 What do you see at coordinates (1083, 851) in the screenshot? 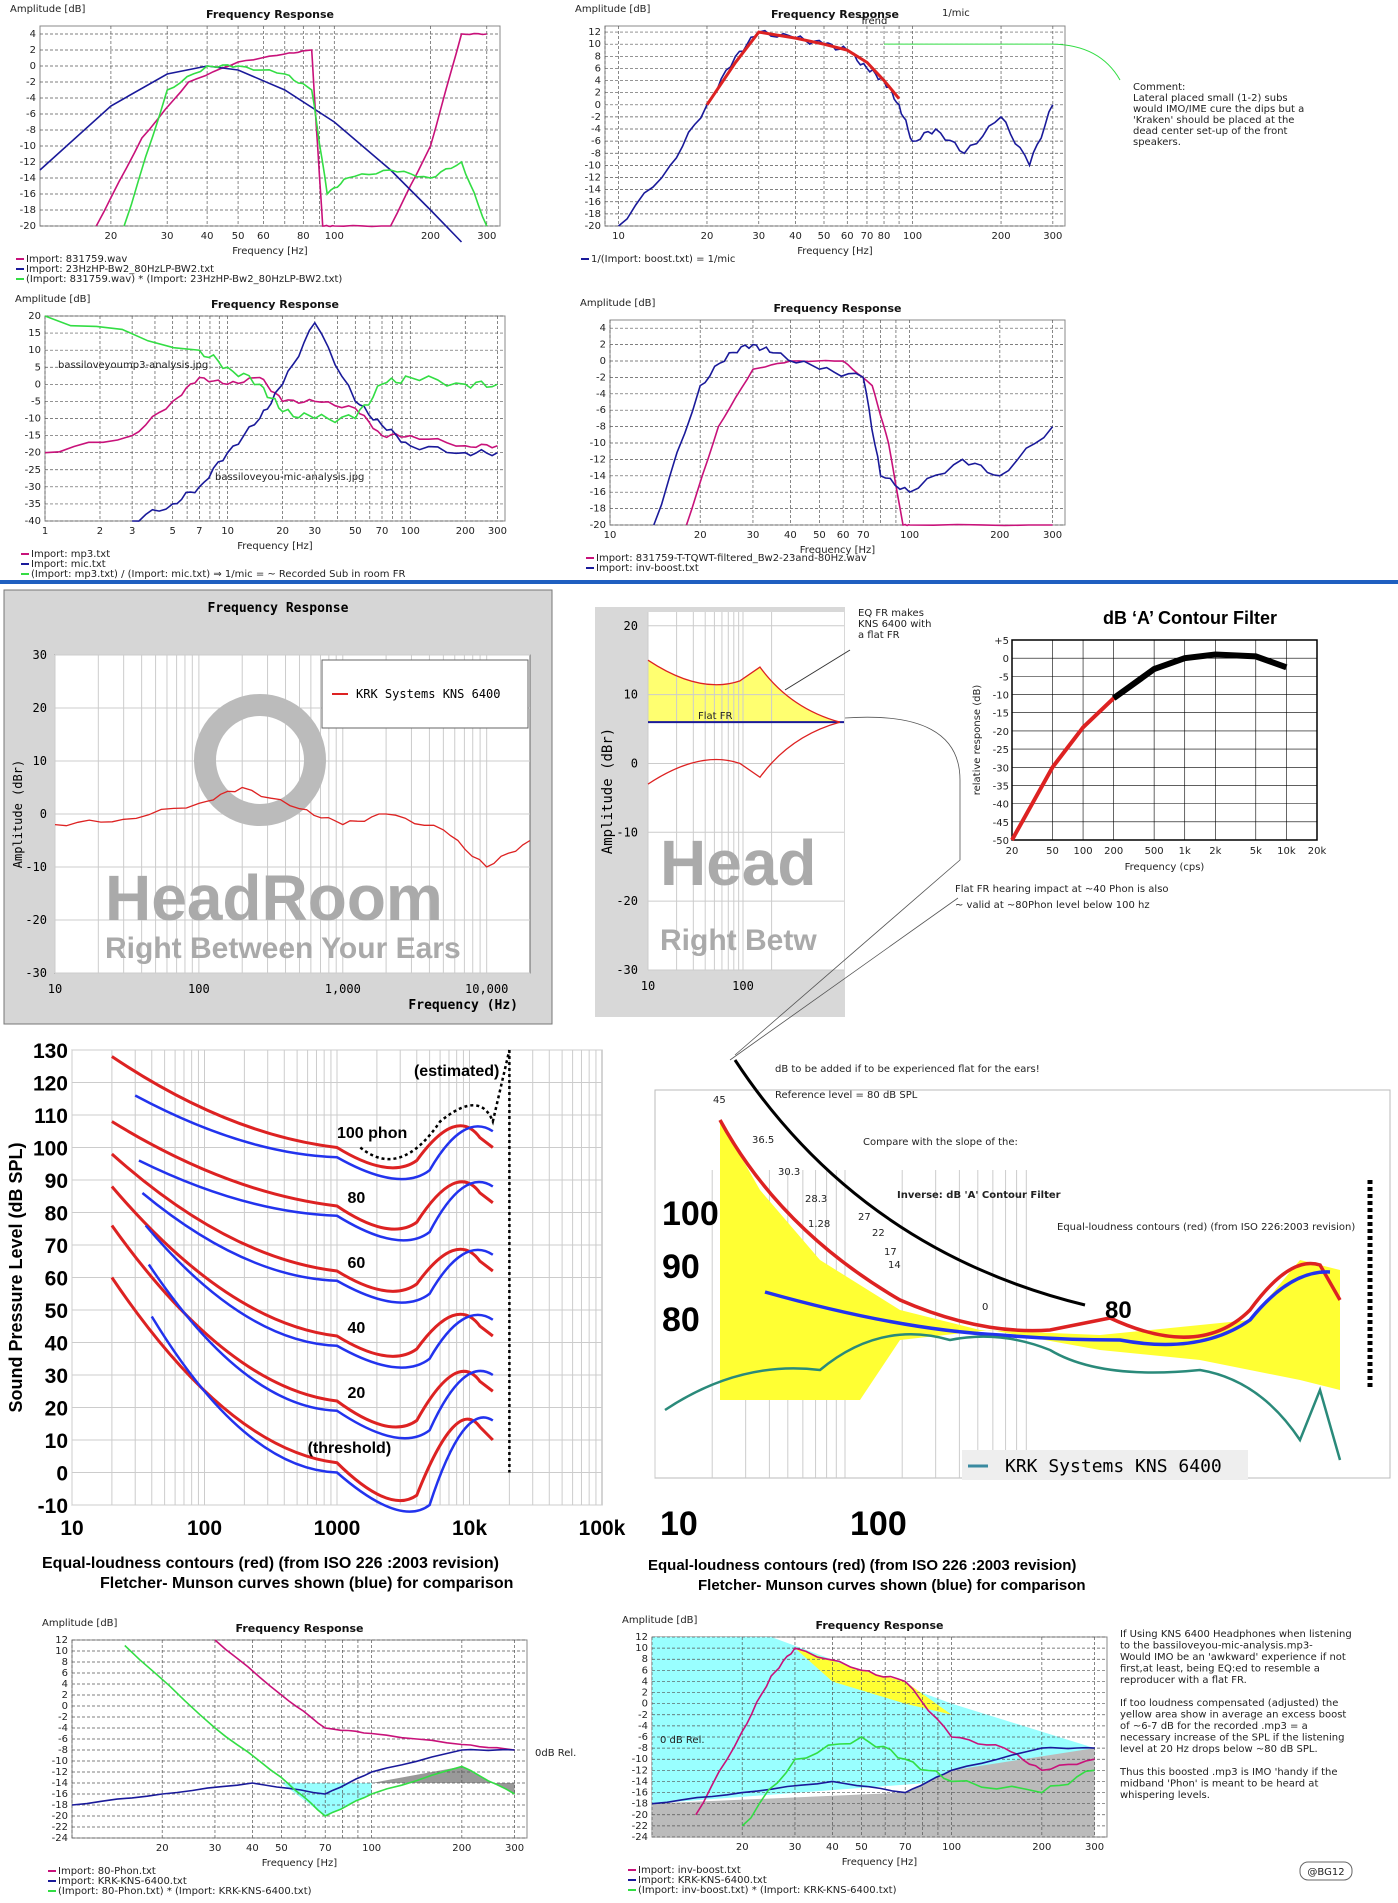
I see `aw-xtick: 100` at bounding box center [1083, 851].